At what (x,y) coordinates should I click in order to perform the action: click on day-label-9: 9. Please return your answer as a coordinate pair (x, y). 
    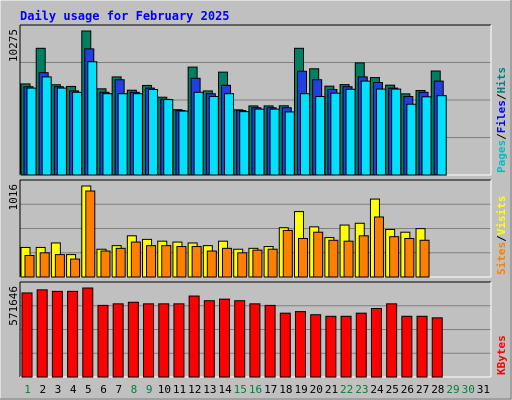
    Looking at the image, I should click on (149, 389).